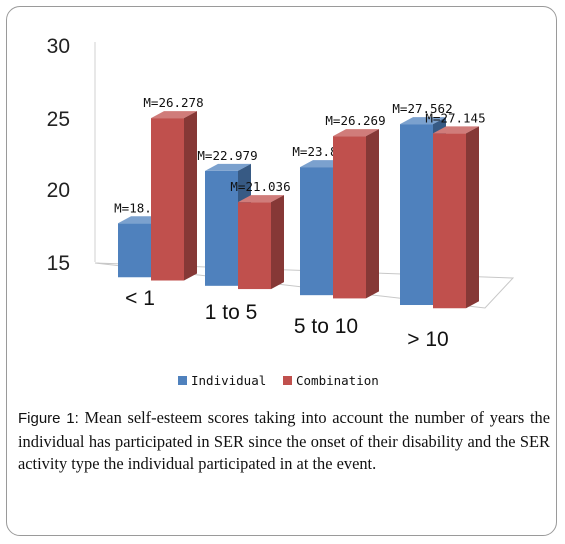 This screenshot has width=565, height=544. I want to click on y-tick-label: 15, so click(58, 263).